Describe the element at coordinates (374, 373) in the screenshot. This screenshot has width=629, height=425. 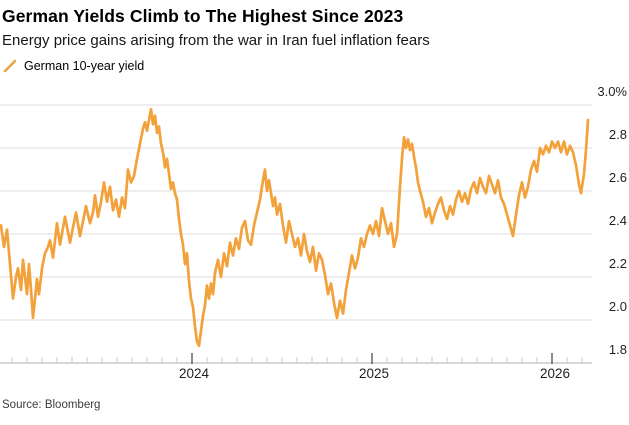
I see `x-axis-label-2025: 2025` at that location.